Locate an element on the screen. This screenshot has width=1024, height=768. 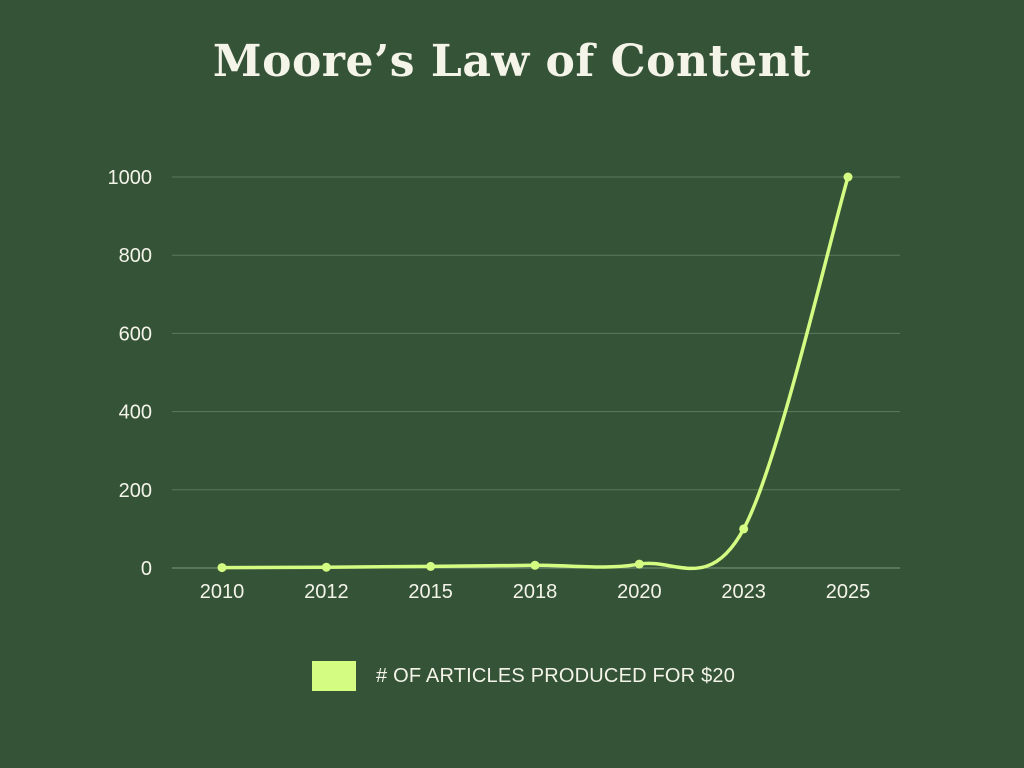
x-tick-label: 2010 is located at coordinates (222, 592).